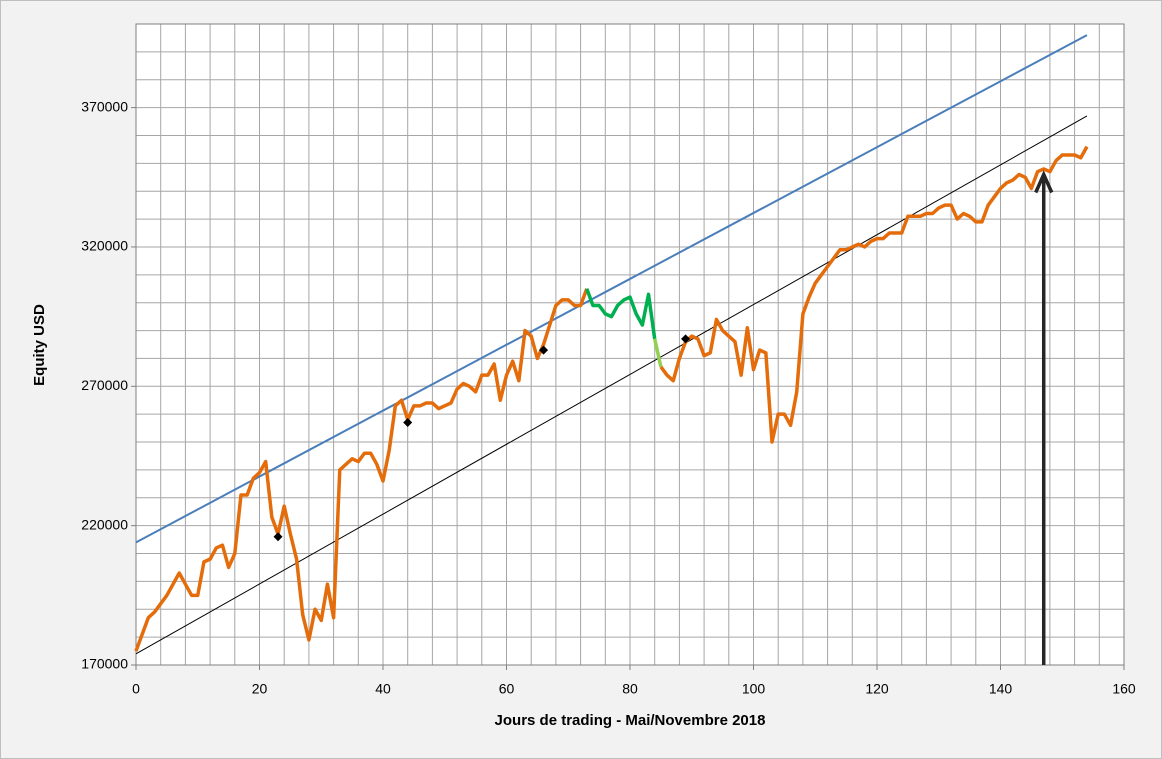  What do you see at coordinates (260, 689) in the screenshot?
I see `x-tick-label: 20` at bounding box center [260, 689].